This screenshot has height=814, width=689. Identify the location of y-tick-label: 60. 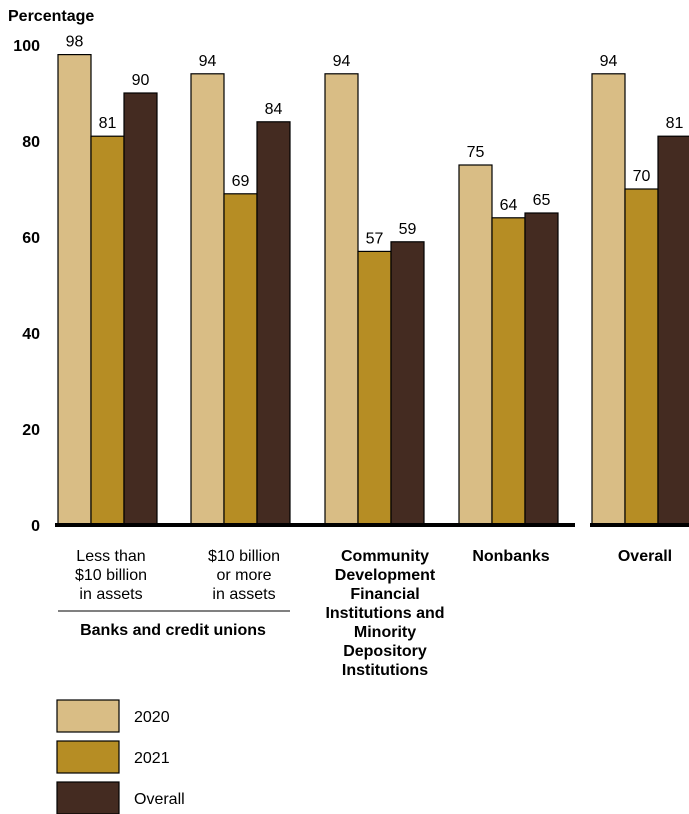
(31, 238).